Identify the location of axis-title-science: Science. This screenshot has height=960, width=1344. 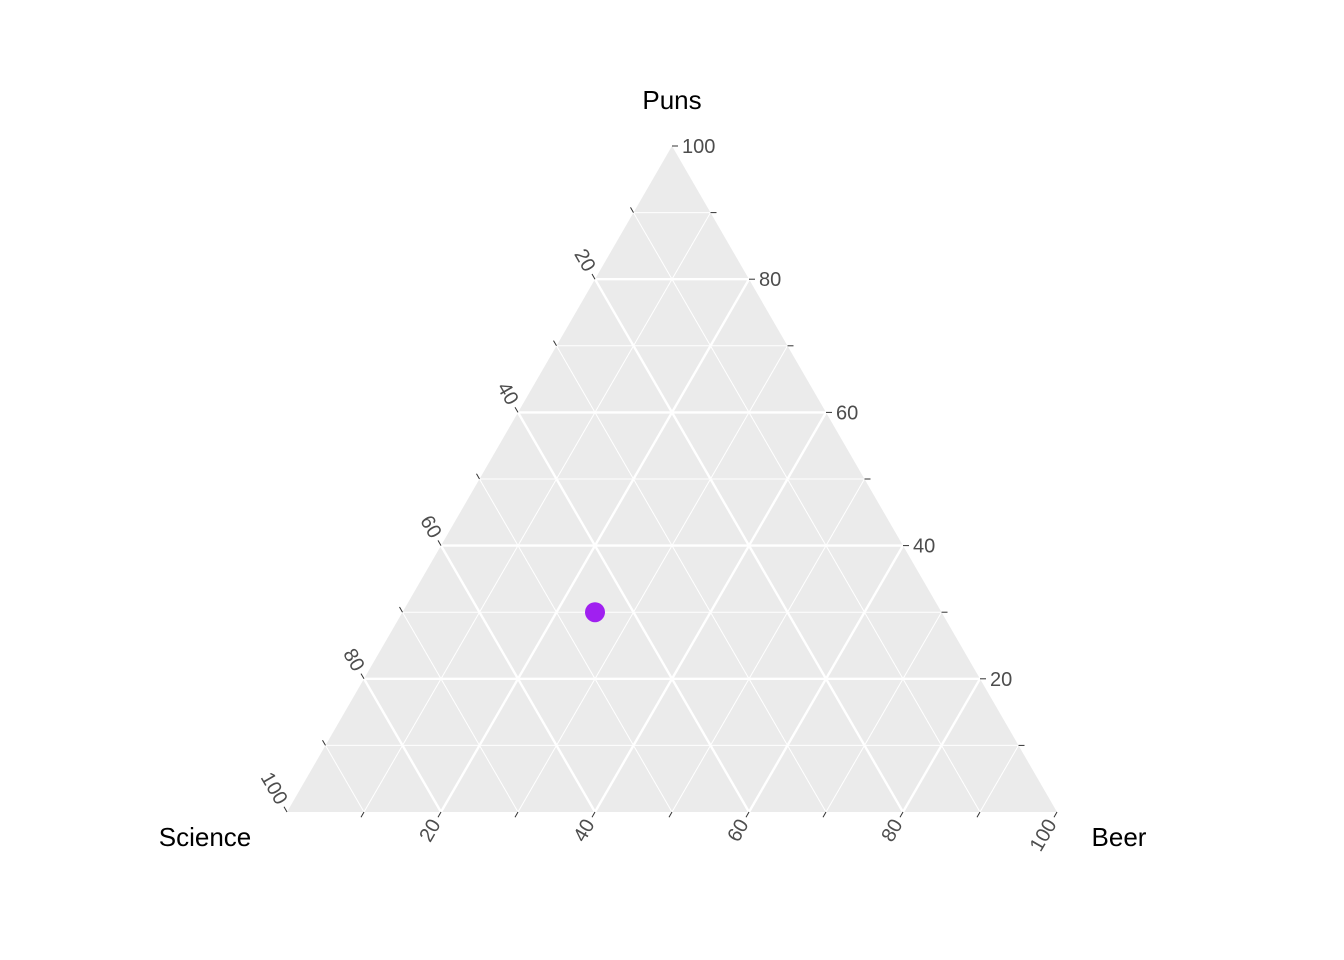
(205, 837).